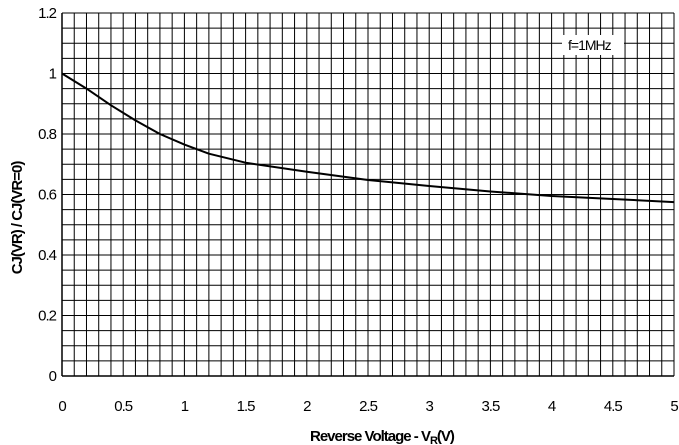 The width and height of the screenshot is (679, 445). I want to click on x-tick-label: 0, so click(62, 406).